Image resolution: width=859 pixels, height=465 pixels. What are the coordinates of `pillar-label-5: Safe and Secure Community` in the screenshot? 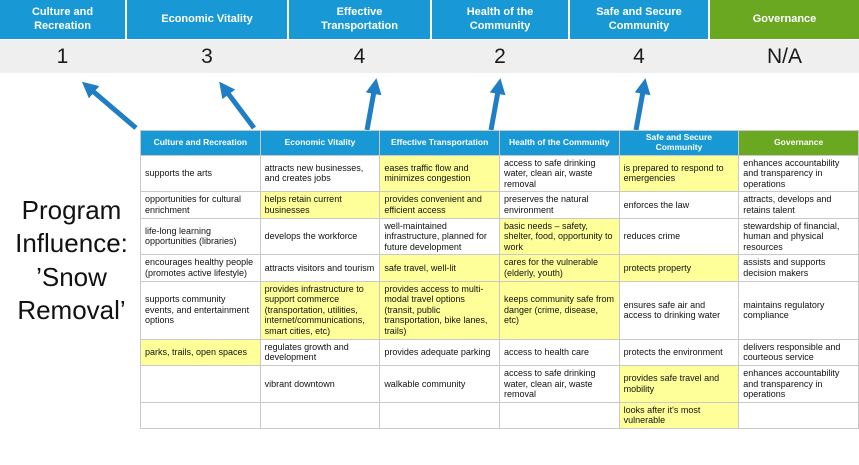 It's located at (639, 19).